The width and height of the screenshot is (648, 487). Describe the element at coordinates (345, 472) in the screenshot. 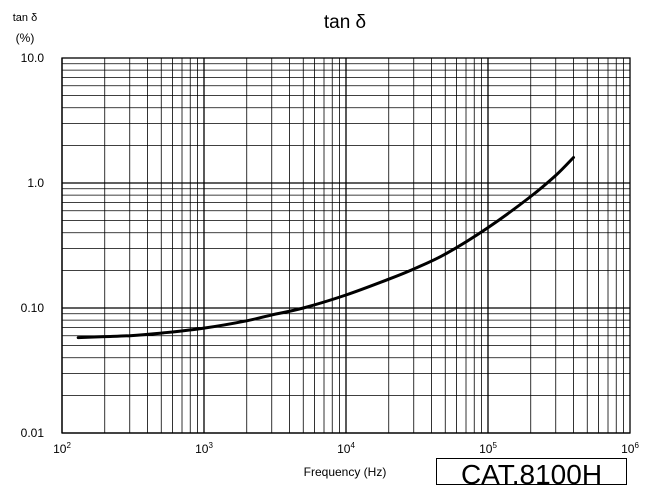

I see `x-axis-label: Frequency (Hz)` at that location.